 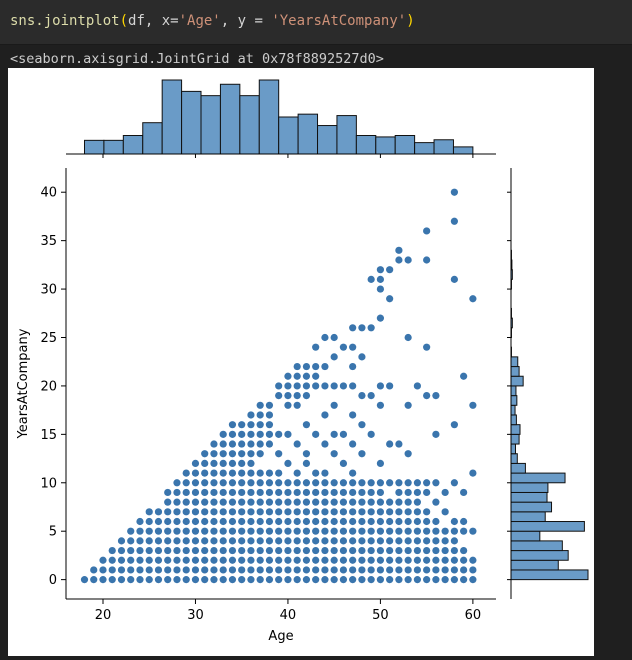 I want to click on y-tick-label: 5, so click(x=53, y=532).